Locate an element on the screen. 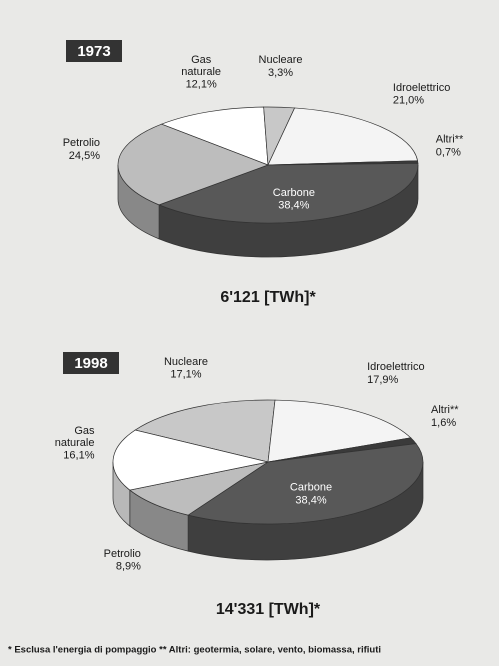 The height and width of the screenshot is (666, 499). slice-value-label: 1,6% is located at coordinates (443, 423).